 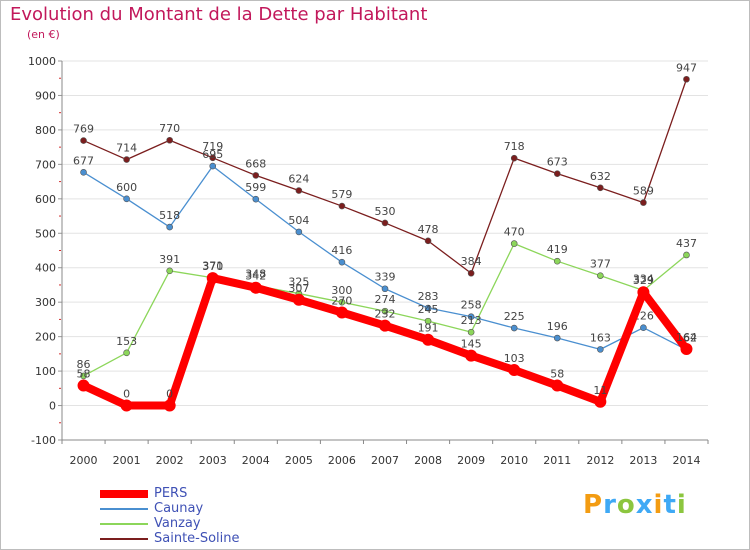 I want to click on data-label: 391, so click(x=169, y=259).